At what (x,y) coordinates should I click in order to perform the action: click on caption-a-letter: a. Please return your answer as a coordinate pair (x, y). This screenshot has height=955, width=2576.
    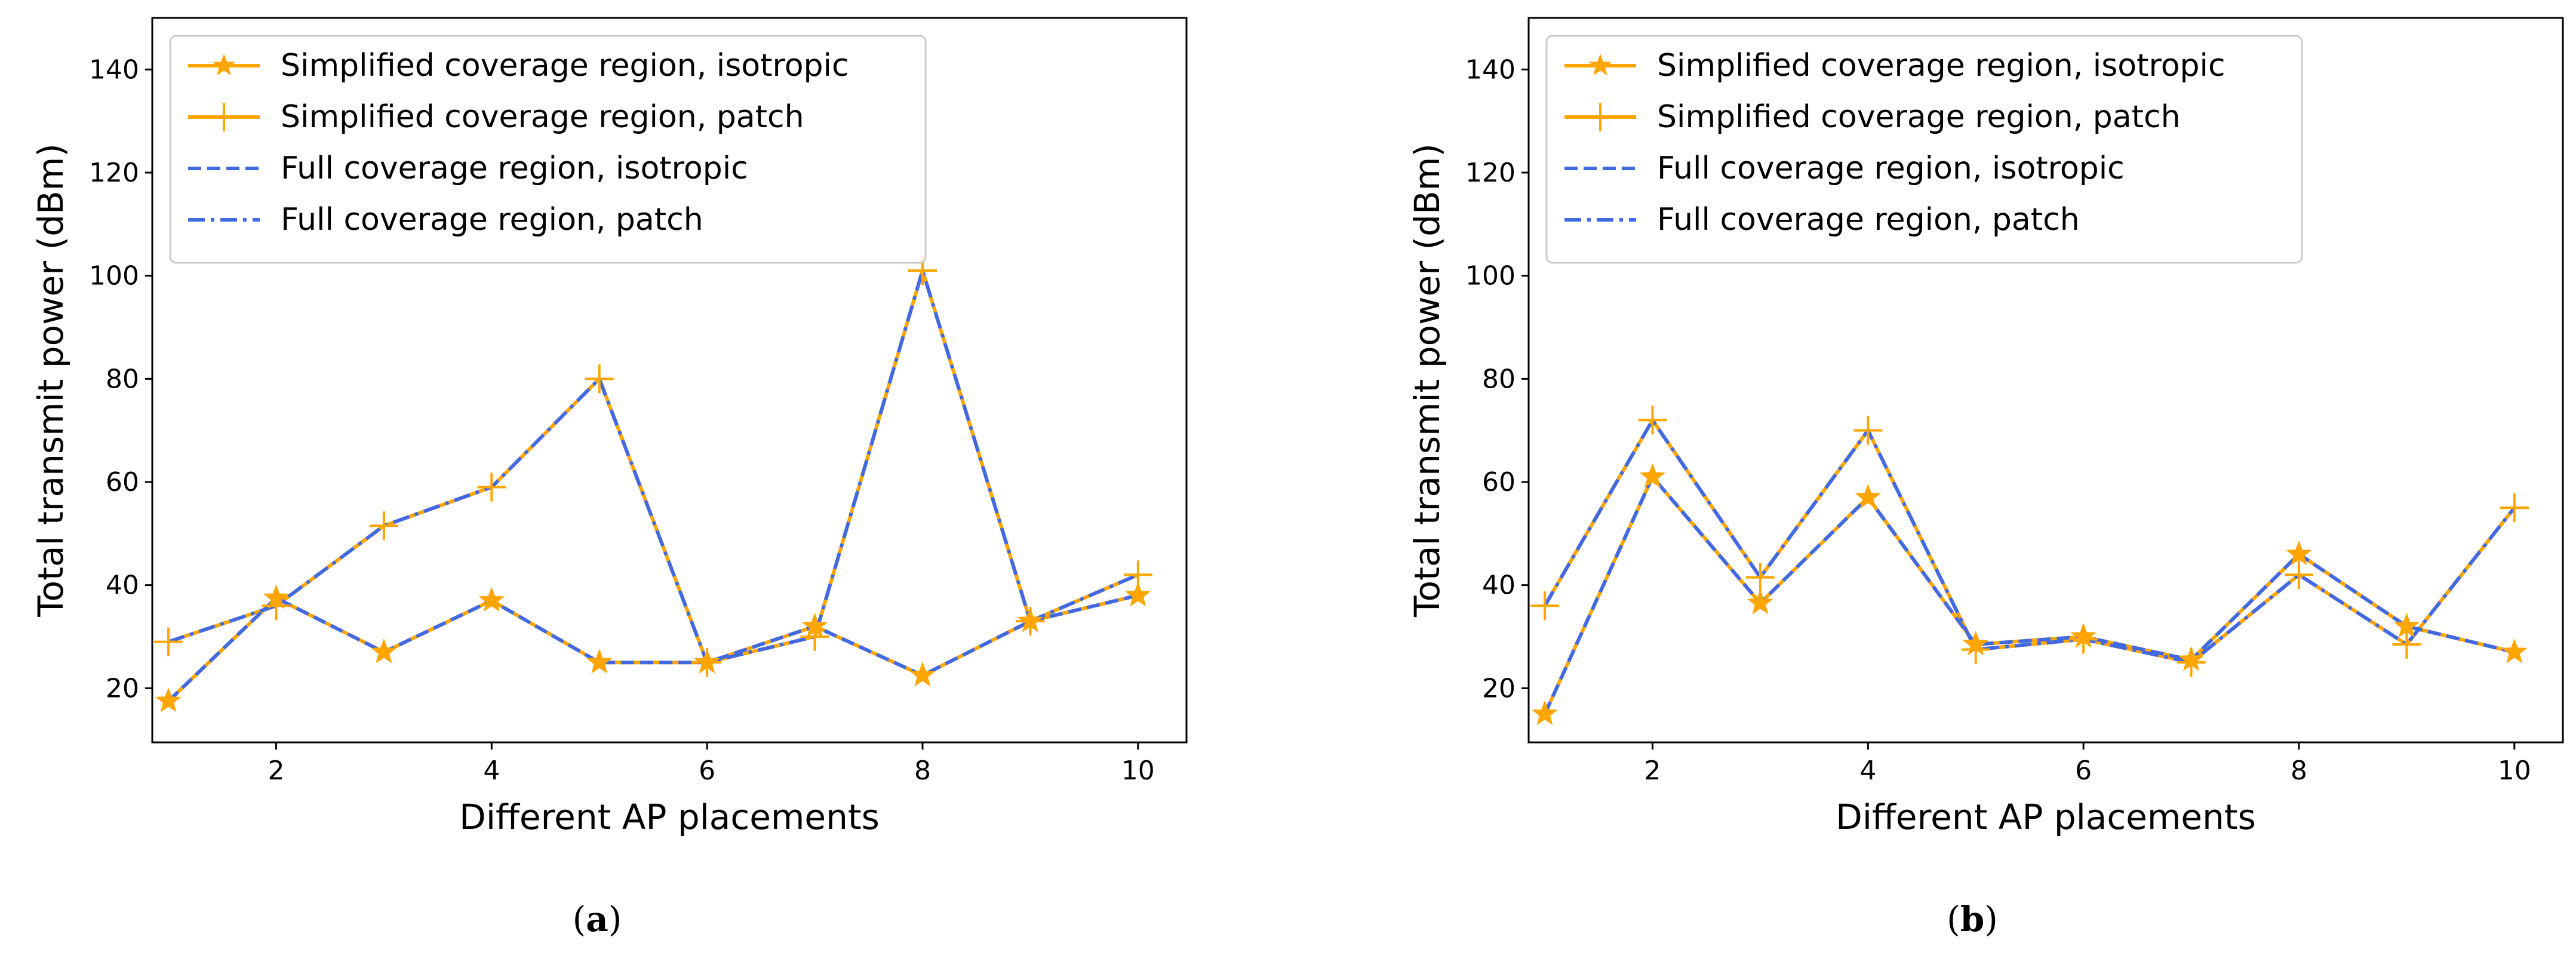
    Looking at the image, I should click on (597, 919).